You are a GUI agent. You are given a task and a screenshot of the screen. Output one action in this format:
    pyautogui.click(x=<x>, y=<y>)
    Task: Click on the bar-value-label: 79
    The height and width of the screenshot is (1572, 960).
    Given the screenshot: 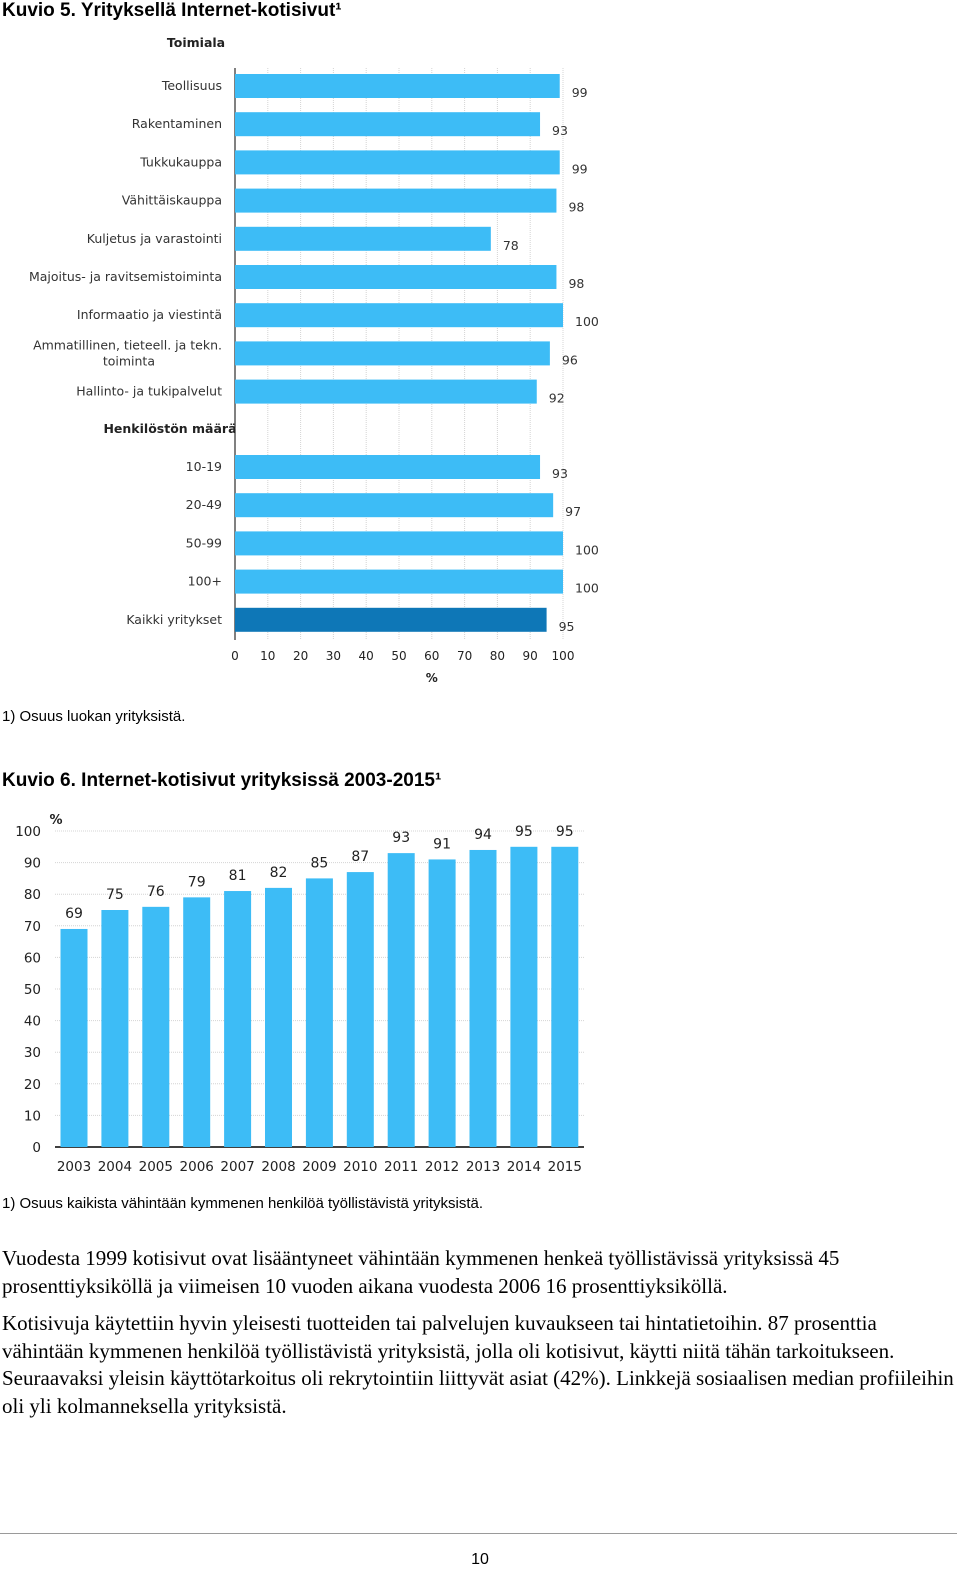 What is the action you would take?
    pyautogui.click(x=197, y=882)
    